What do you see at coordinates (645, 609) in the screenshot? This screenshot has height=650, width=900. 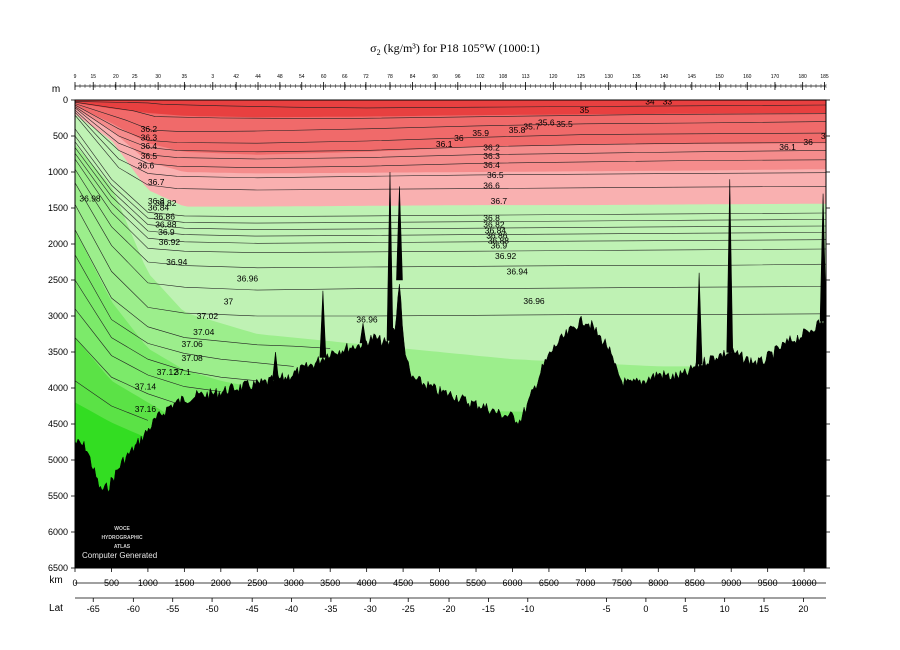 I see `lat-tick-label-13: 0` at bounding box center [645, 609].